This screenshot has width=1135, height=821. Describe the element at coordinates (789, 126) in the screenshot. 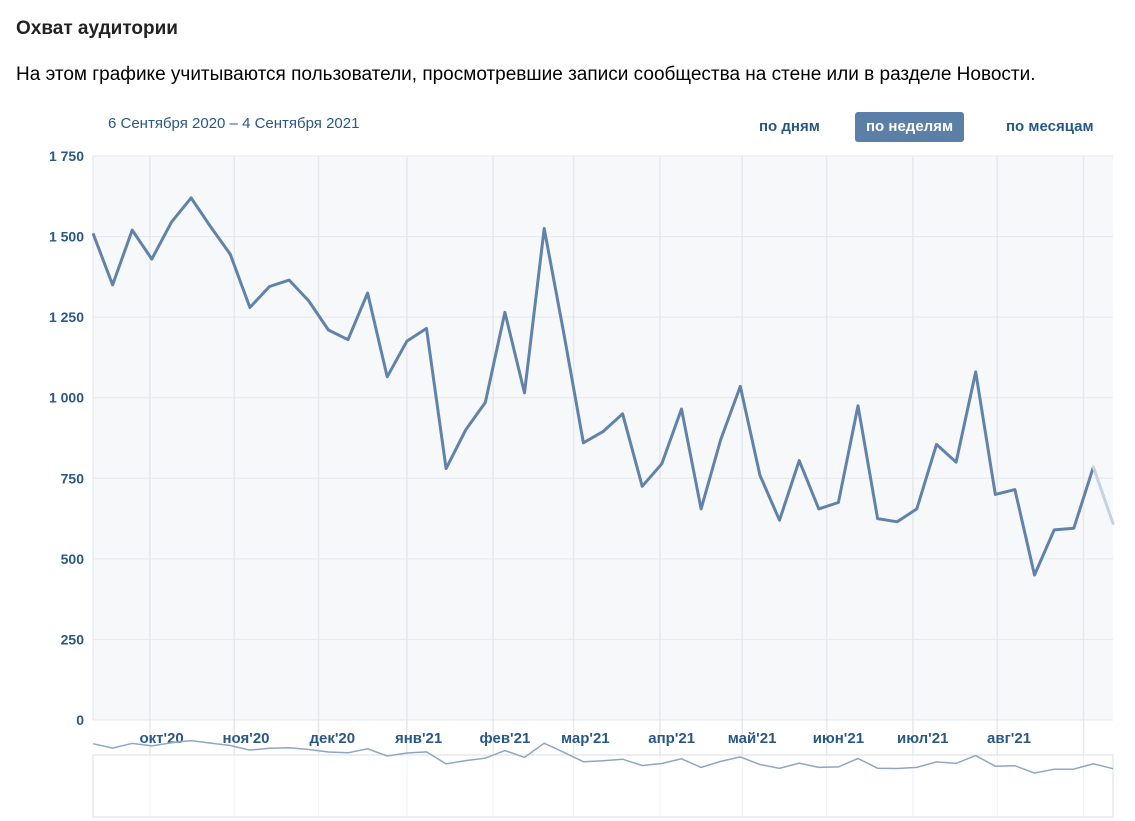

I see `period-tab-days: по дням` at that location.